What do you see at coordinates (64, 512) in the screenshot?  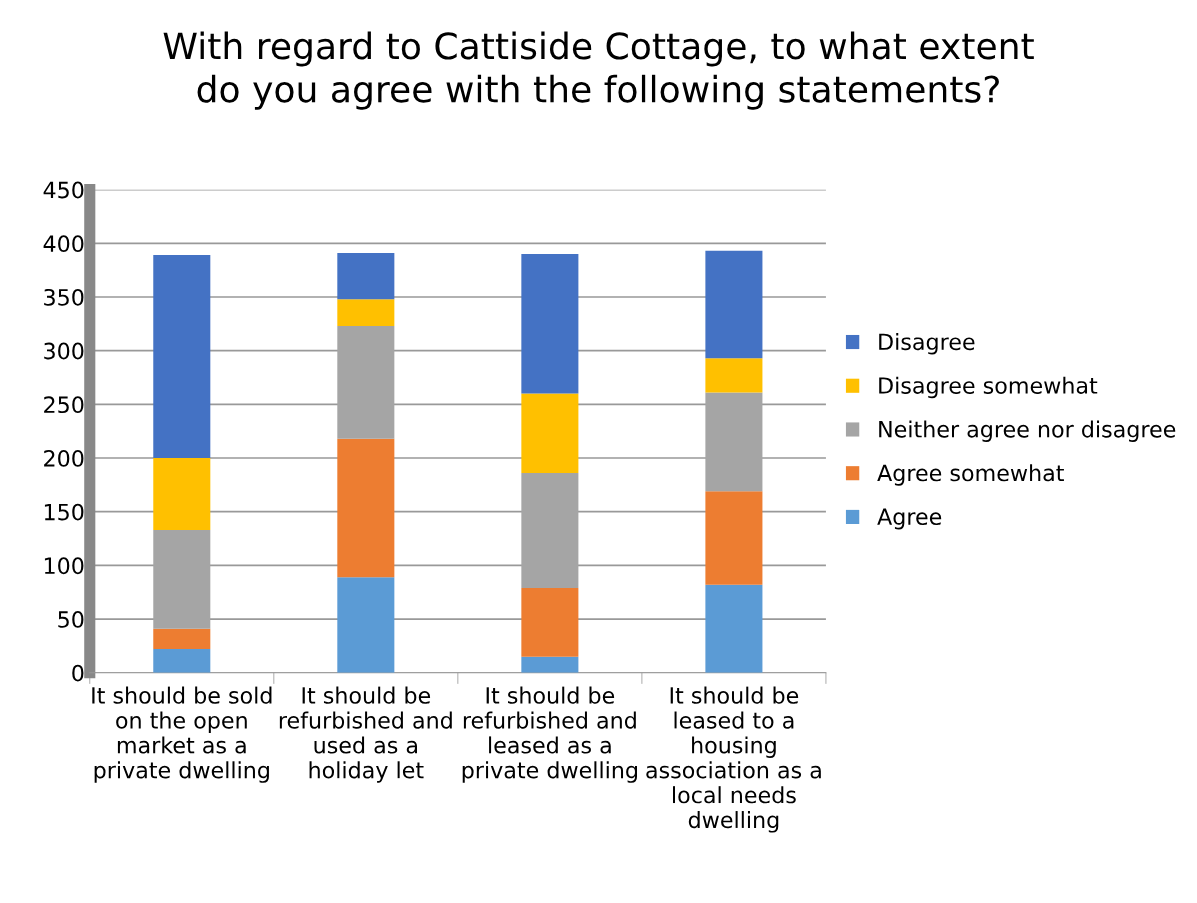 I see `y-tick-label: 150` at bounding box center [64, 512].